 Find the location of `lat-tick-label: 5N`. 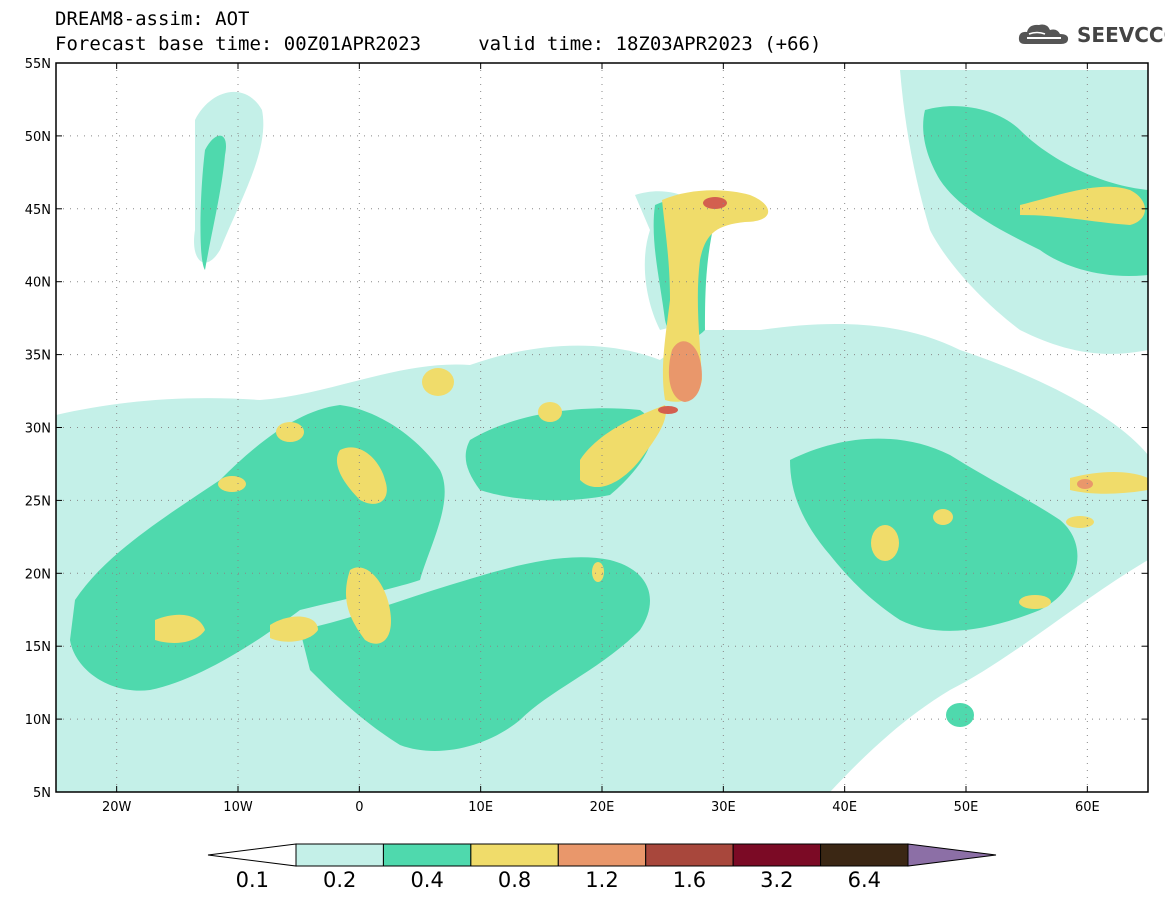

lat-tick-label: 5N is located at coordinates (42, 793).